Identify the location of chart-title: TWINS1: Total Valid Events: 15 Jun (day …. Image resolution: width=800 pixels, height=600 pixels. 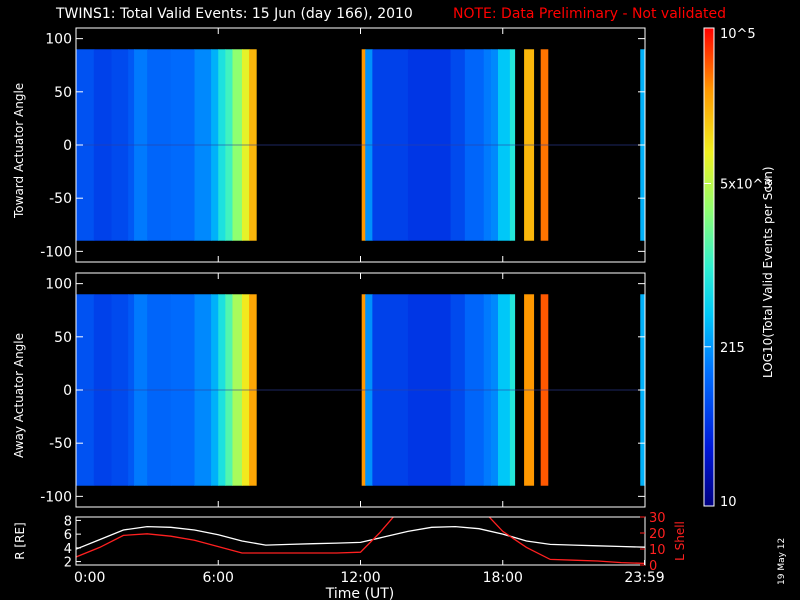
(234, 14).